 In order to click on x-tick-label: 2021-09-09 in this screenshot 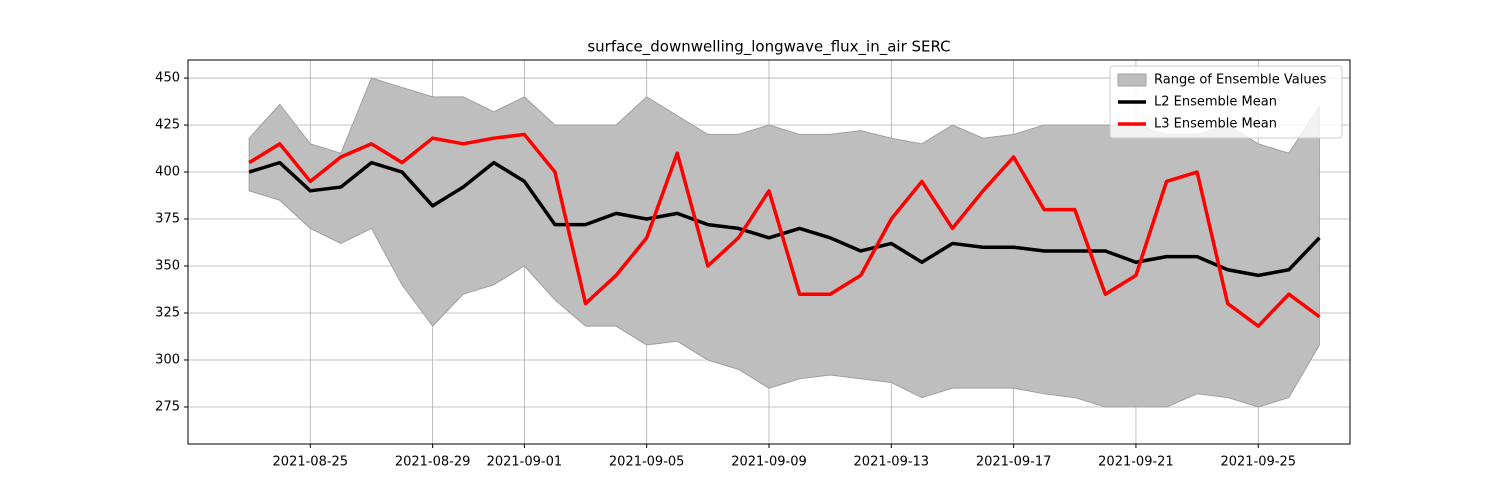, I will do `click(769, 462)`.